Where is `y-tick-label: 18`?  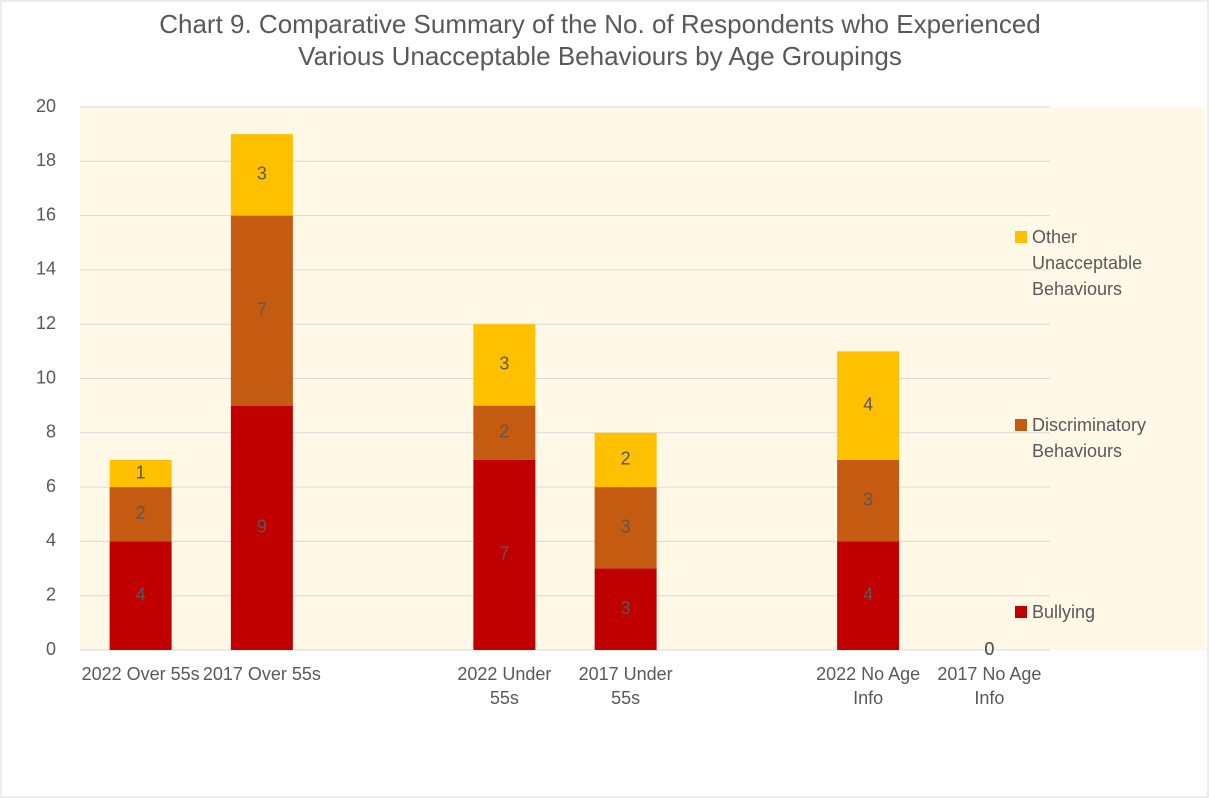
y-tick-label: 18 is located at coordinates (46, 160).